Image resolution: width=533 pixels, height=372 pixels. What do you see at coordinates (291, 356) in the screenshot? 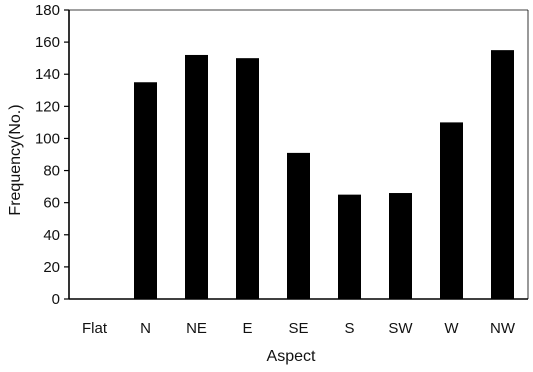
I see `x-axis-label: Aspect` at bounding box center [291, 356].